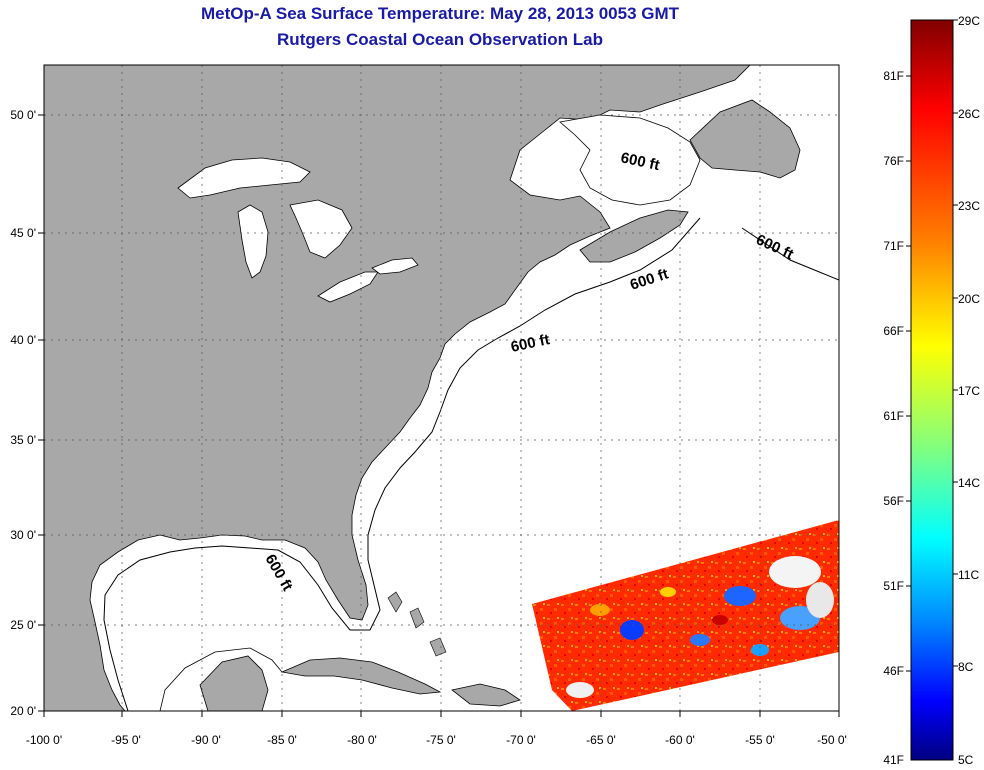 The image size is (984, 770). What do you see at coordinates (521, 740) in the screenshot?
I see `lon-tick-label: -70 0'` at bounding box center [521, 740].